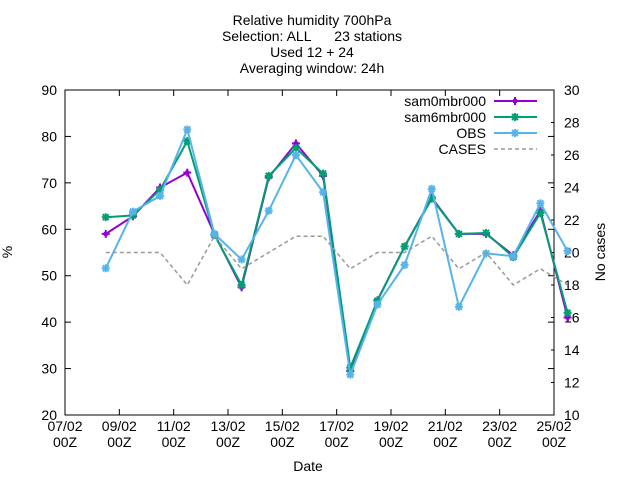 The width and height of the screenshot is (640, 480). I want to click on y2-tick-label: 18, so click(572, 285).